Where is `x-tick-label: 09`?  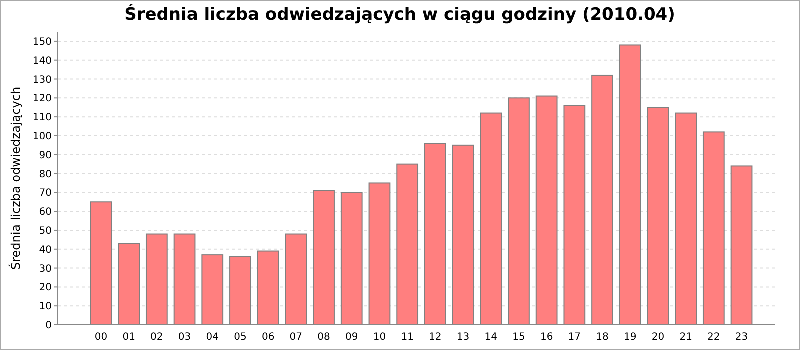 x-tick-label: 09 is located at coordinates (352, 337).